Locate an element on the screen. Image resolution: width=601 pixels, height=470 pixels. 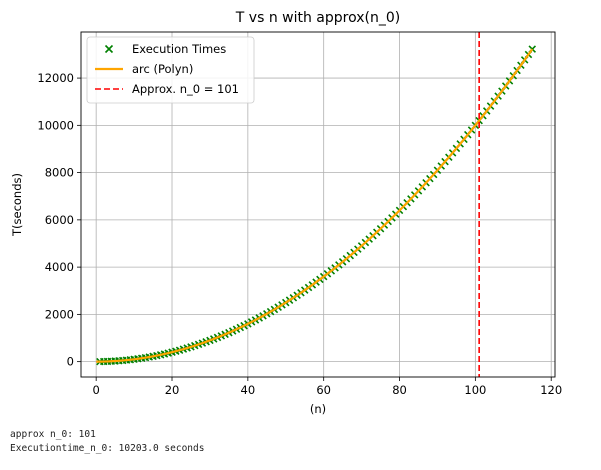
y-tick-label: 4000 is located at coordinates (59, 267).